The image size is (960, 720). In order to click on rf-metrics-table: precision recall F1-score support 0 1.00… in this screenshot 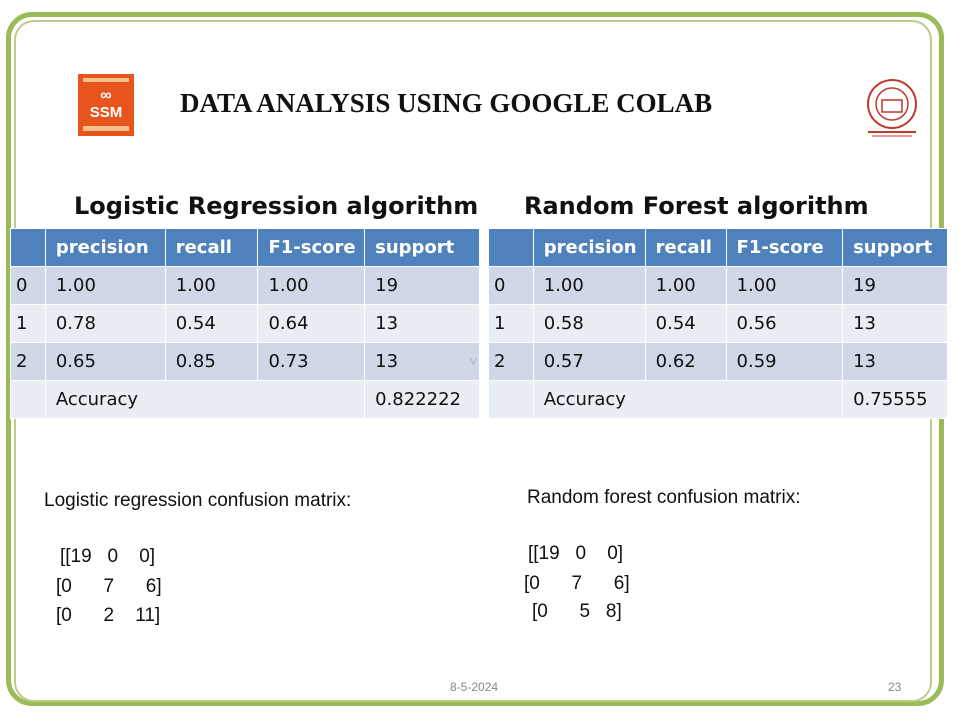, I will do `click(718, 323)`.